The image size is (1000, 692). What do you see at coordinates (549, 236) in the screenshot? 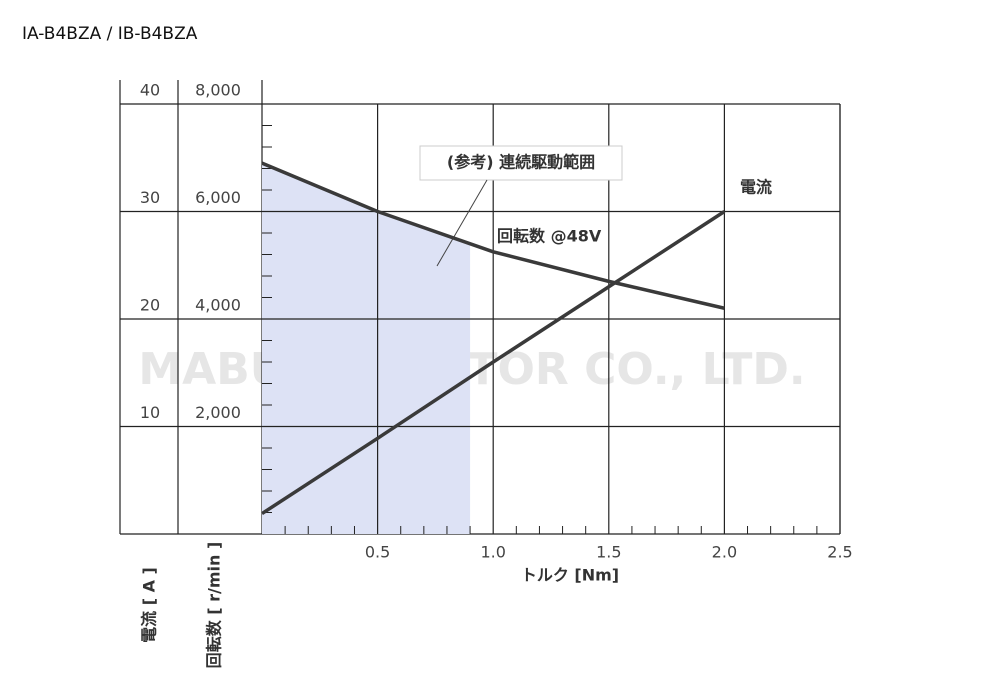
I see `series-label: 回転数 @48V` at bounding box center [549, 236].